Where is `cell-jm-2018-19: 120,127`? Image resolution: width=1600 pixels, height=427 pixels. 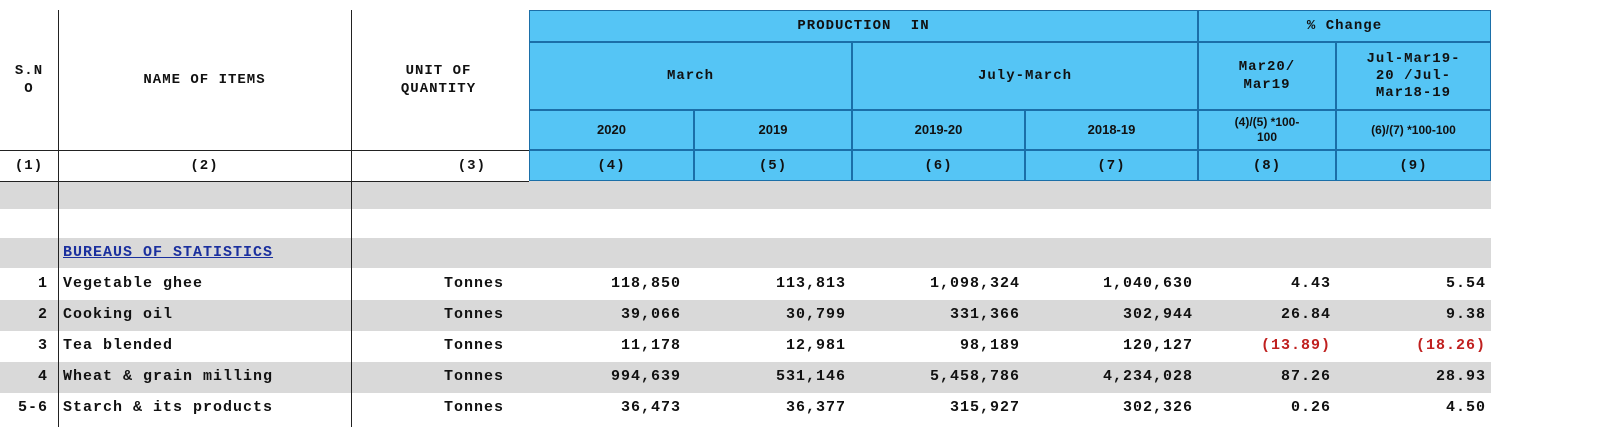
cell-jm-2018-19: 120,127 is located at coordinates (1157, 345).